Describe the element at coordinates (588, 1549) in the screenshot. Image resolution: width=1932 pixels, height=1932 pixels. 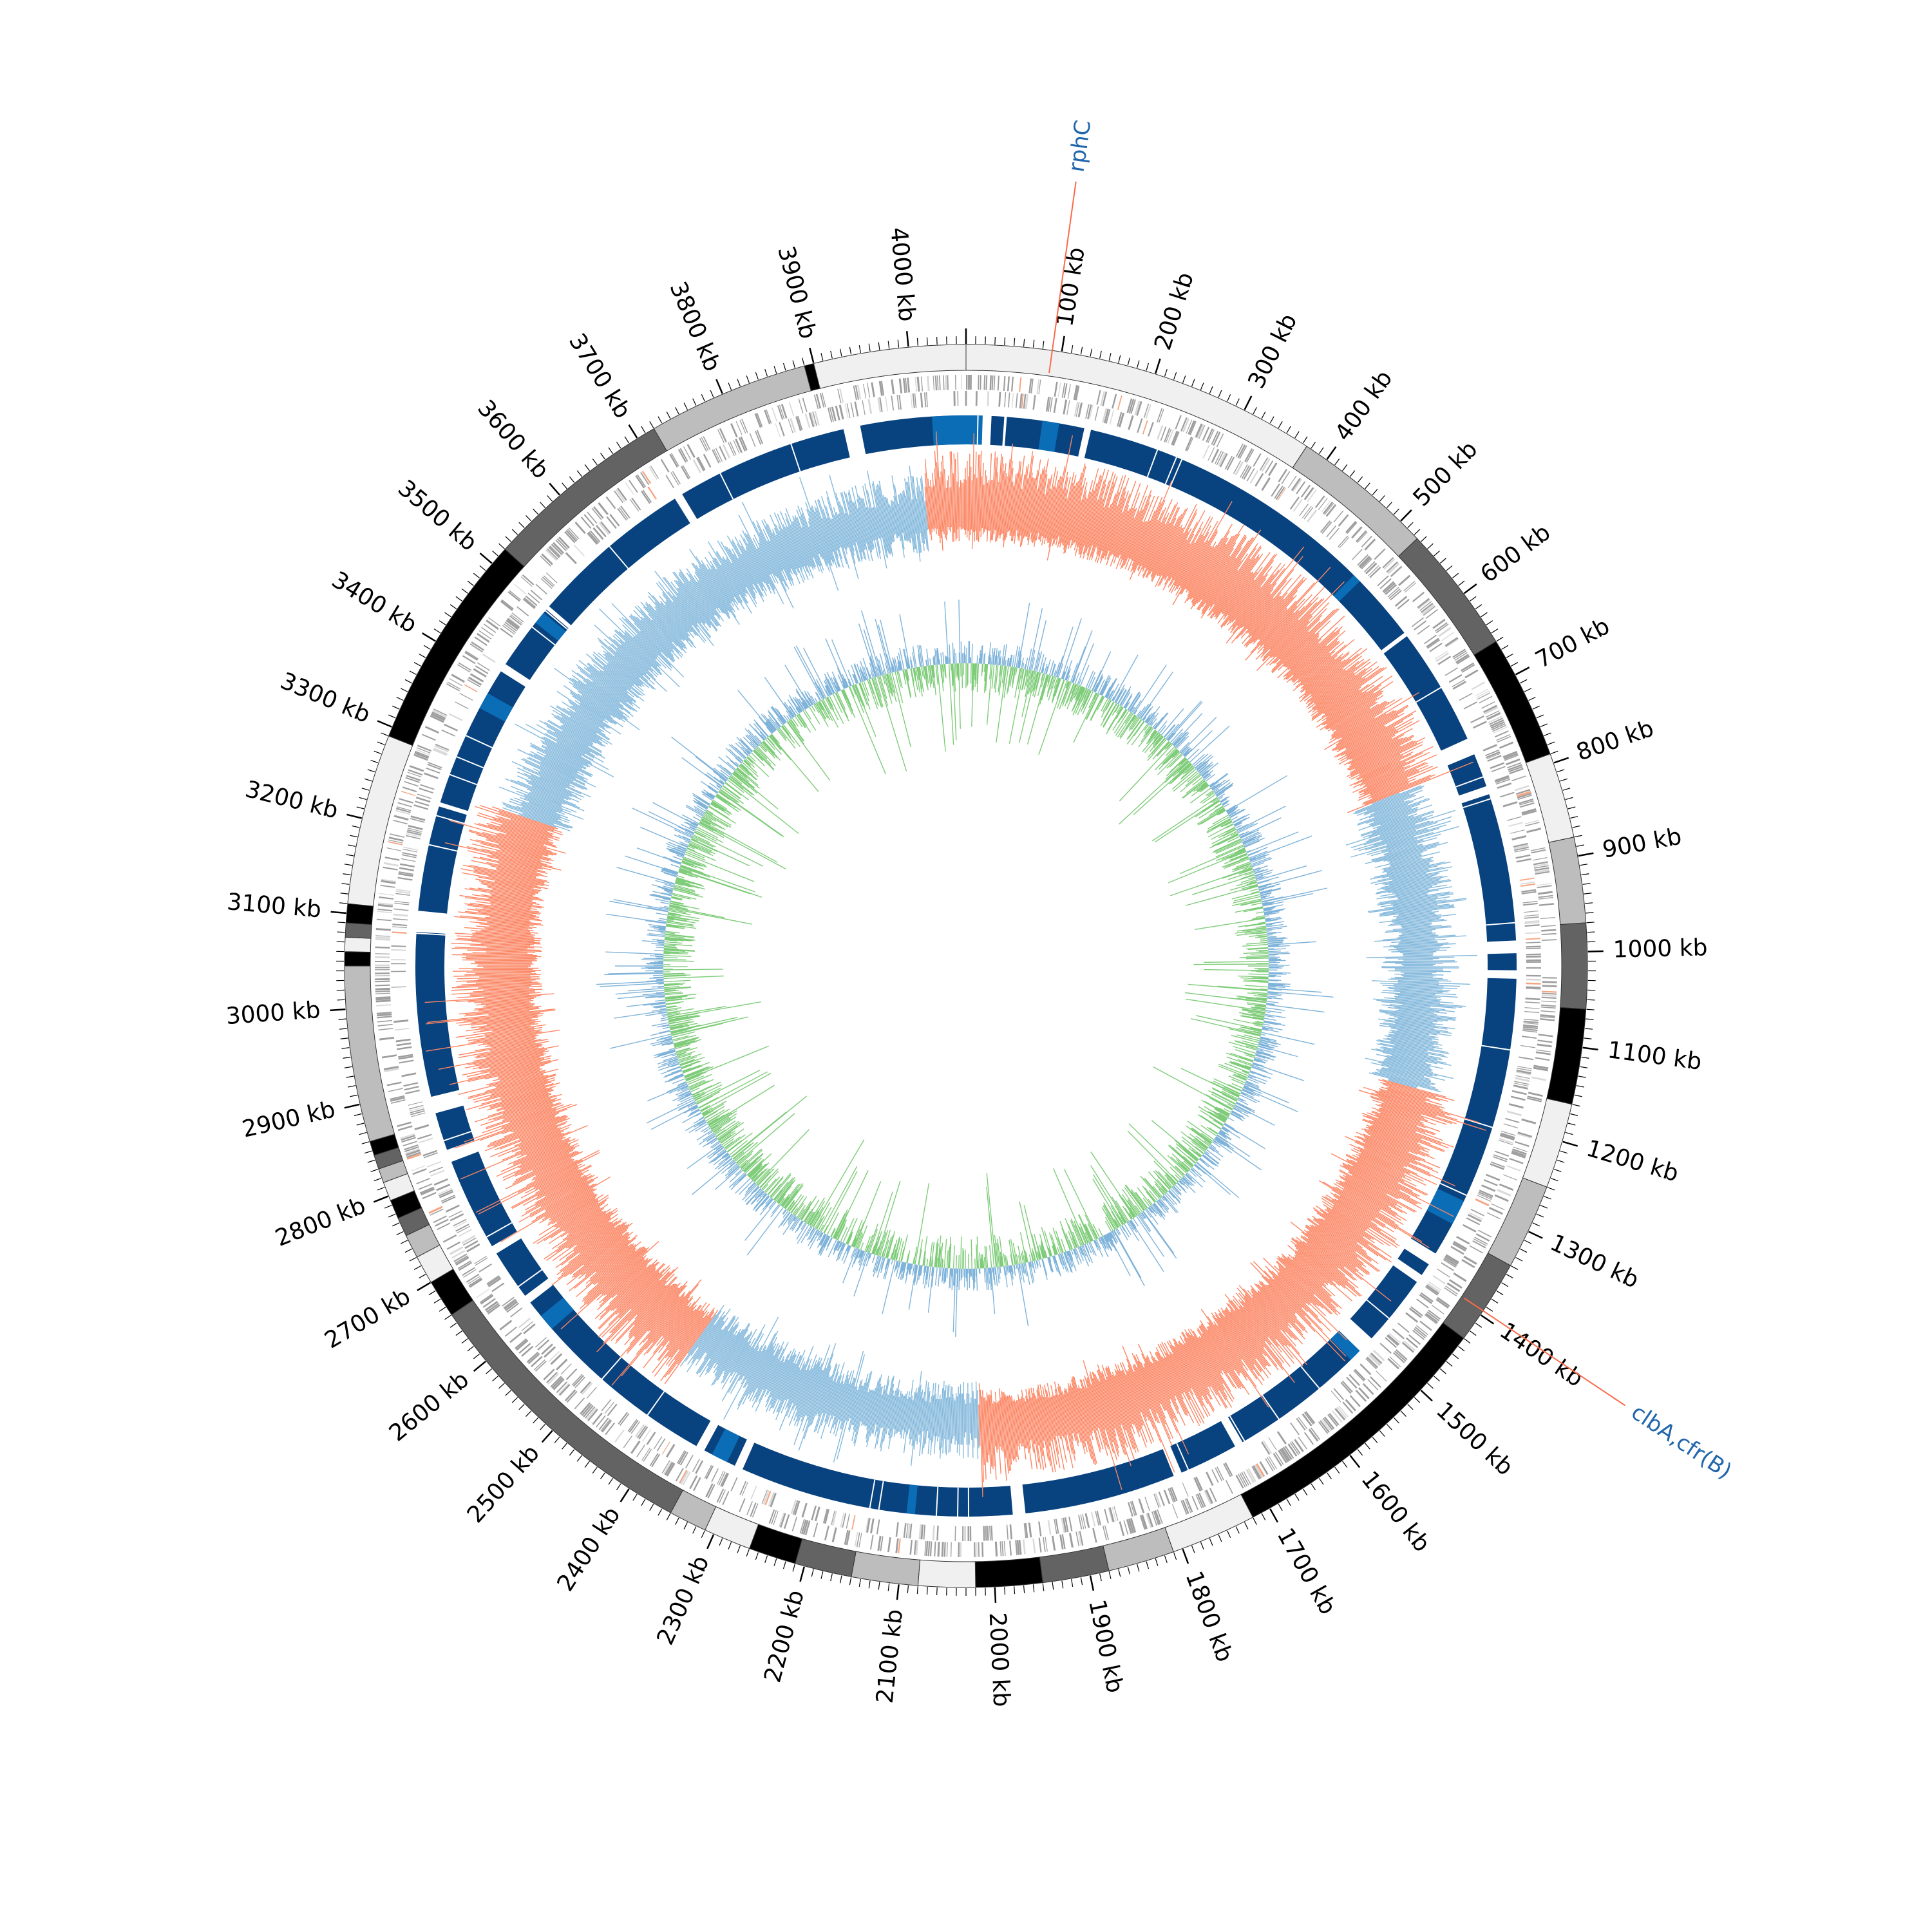
I see `tick-label: 2400 kb` at that location.